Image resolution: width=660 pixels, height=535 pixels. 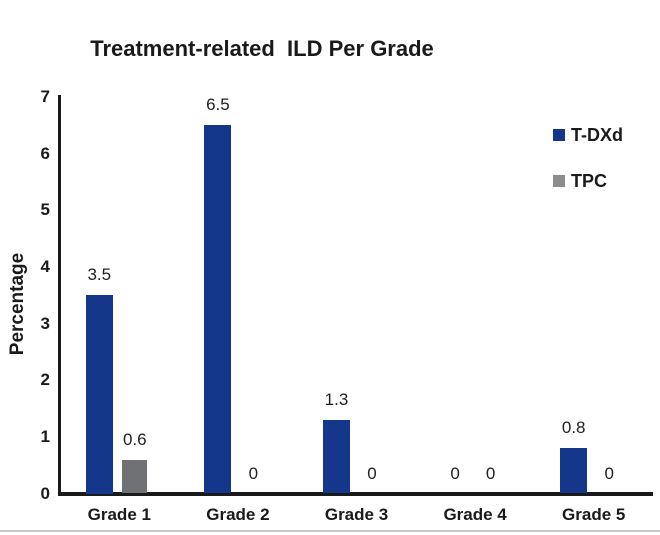 I want to click on legend-entry-t-dxd: T-DXd, so click(x=588, y=135).